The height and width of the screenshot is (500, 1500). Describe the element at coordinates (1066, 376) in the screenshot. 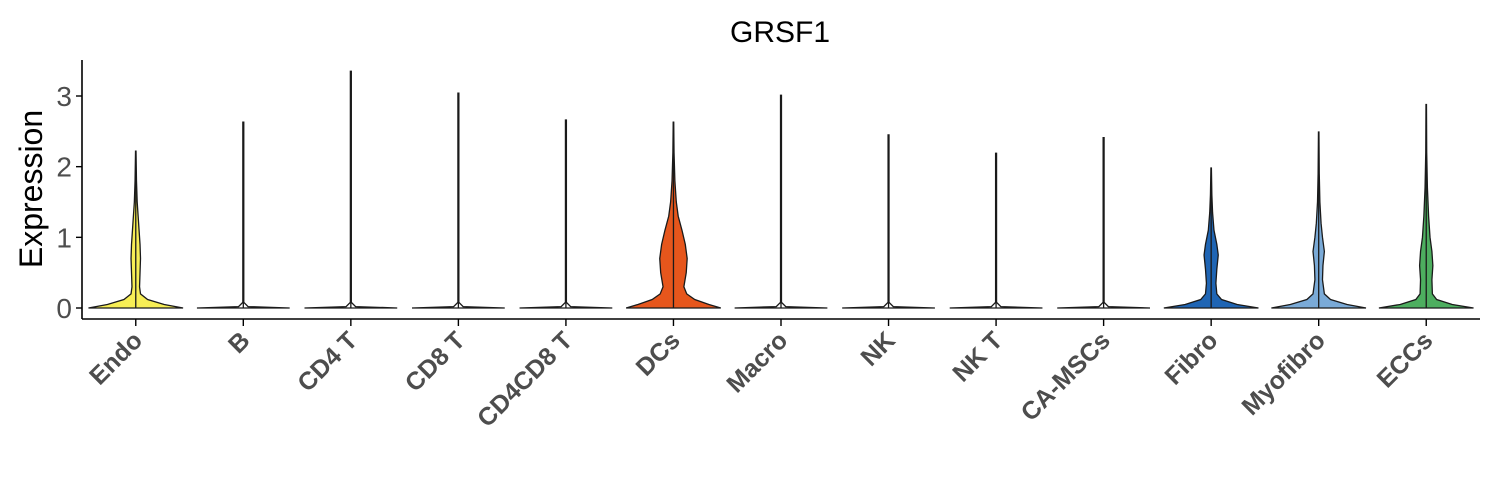

I see `x-tick-label: CA-MSCs` at that location.